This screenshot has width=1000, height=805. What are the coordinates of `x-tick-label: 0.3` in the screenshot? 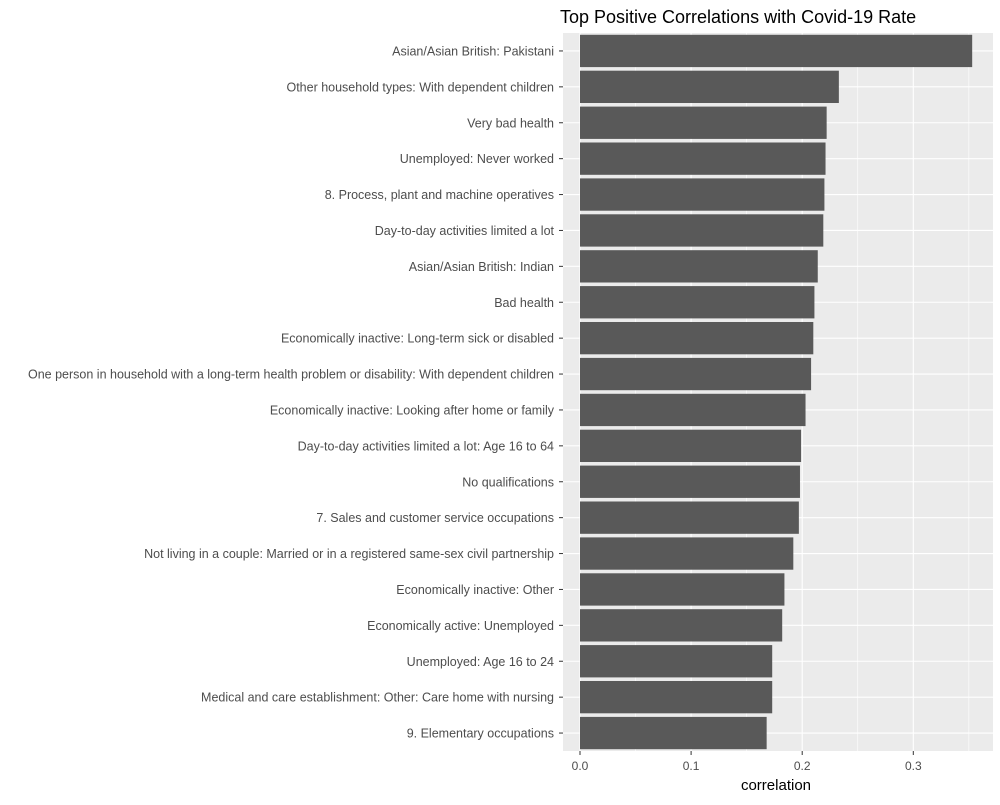 It's located at (913, 766).